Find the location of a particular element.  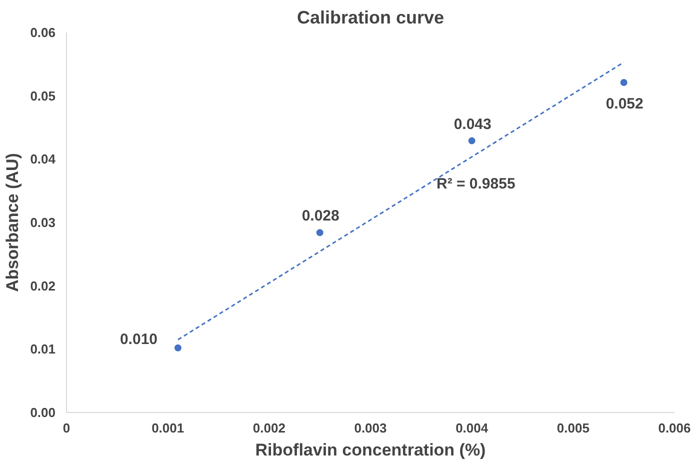

y-axis-title: Absorbance (AU) is located at coordinates (12, 222).